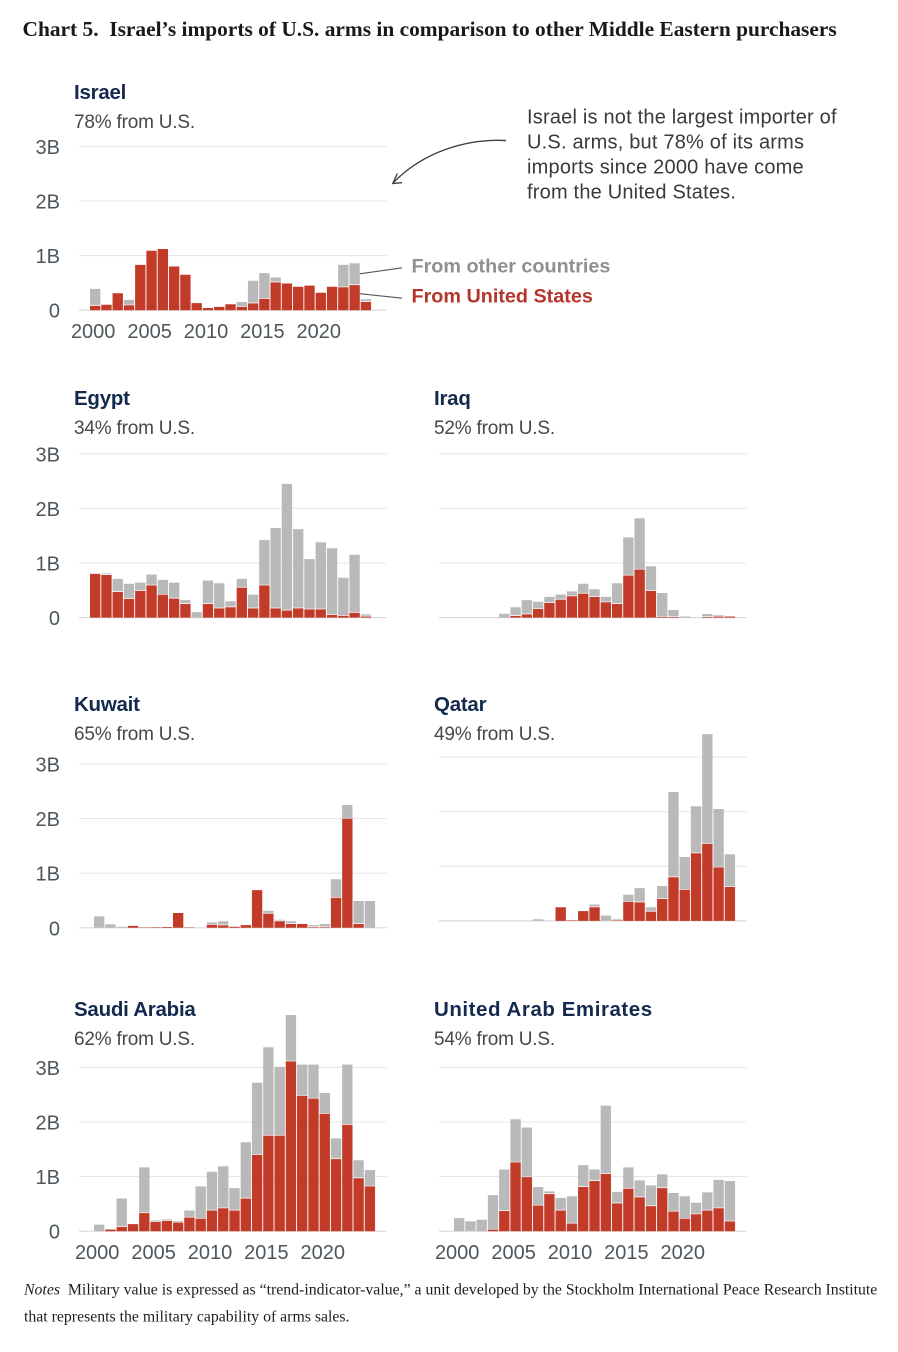 The height and width of the screenshot is (1352, 898). What do you see at coordinates (135, 1009) in the screenshot?
I see `svg-text: Saudi Arabia` at bounding box center [135, 1009].